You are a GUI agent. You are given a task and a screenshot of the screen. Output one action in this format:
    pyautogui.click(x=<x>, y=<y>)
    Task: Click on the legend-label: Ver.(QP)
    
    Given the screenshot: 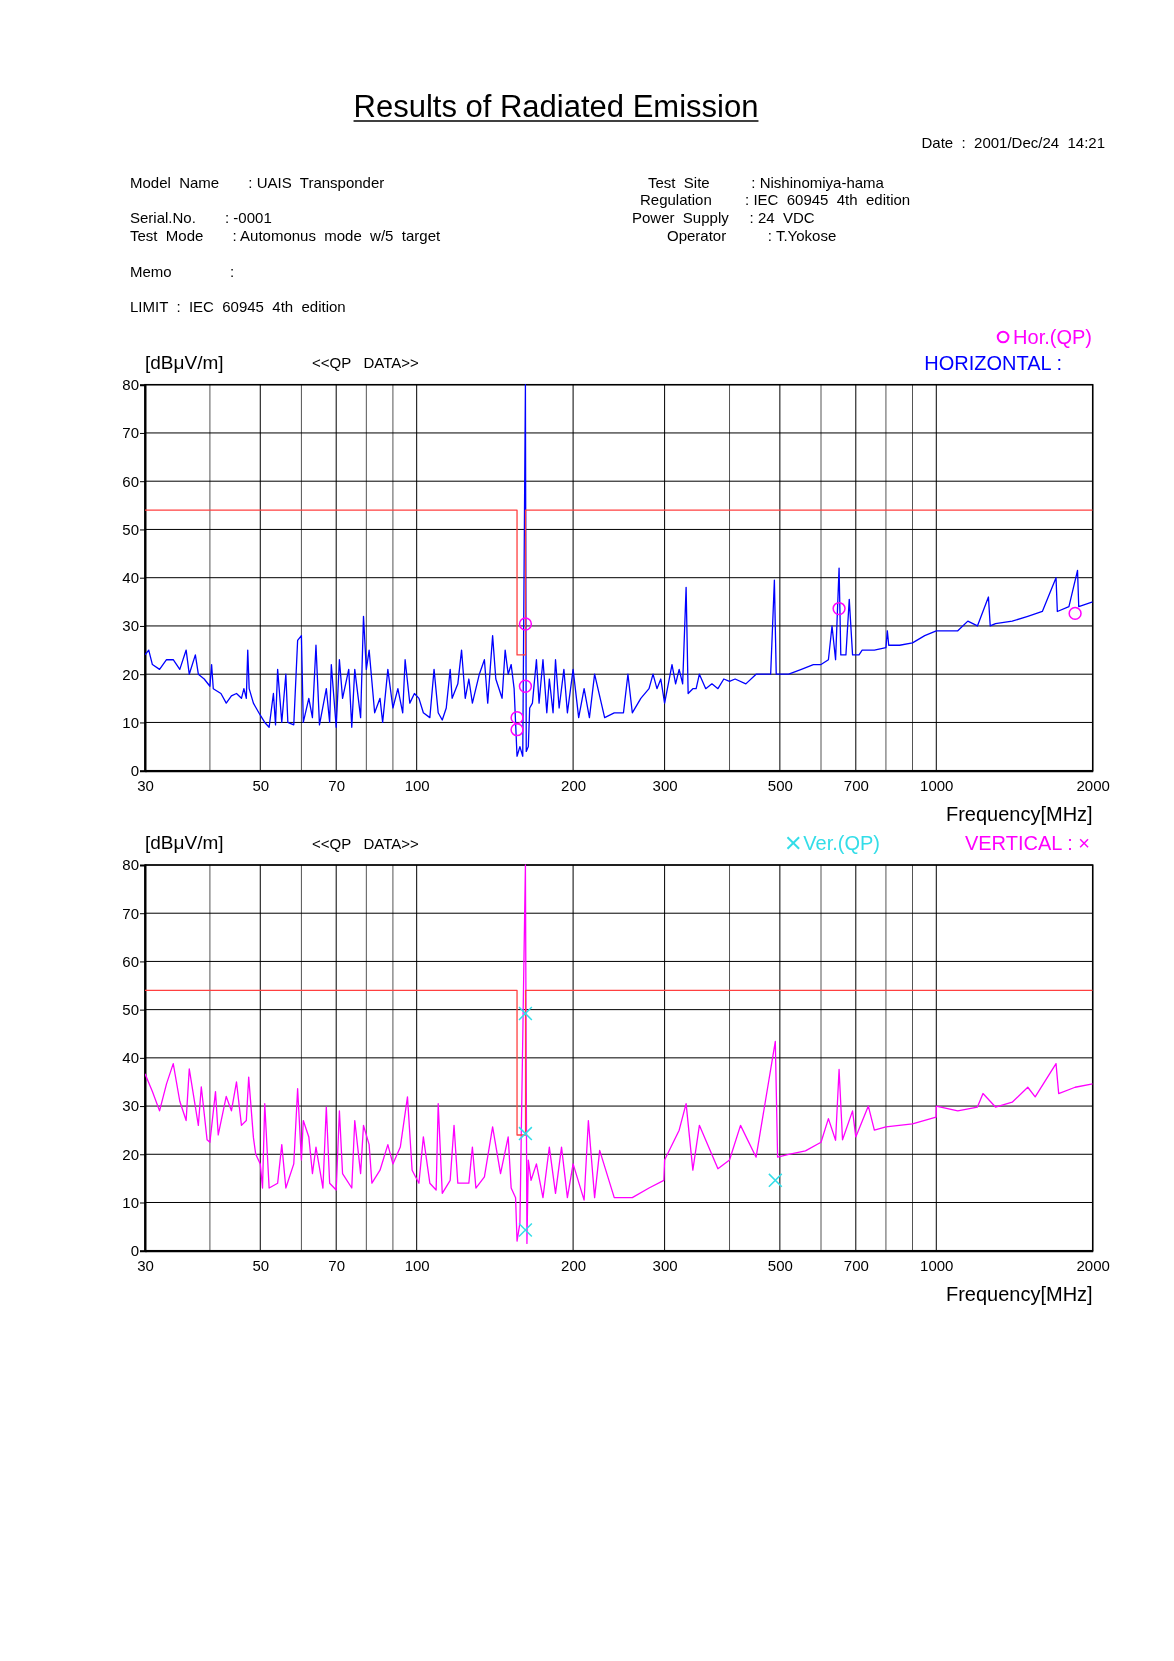 What is the action you would take?
    pyautogui.click(x=841, y=843)
    